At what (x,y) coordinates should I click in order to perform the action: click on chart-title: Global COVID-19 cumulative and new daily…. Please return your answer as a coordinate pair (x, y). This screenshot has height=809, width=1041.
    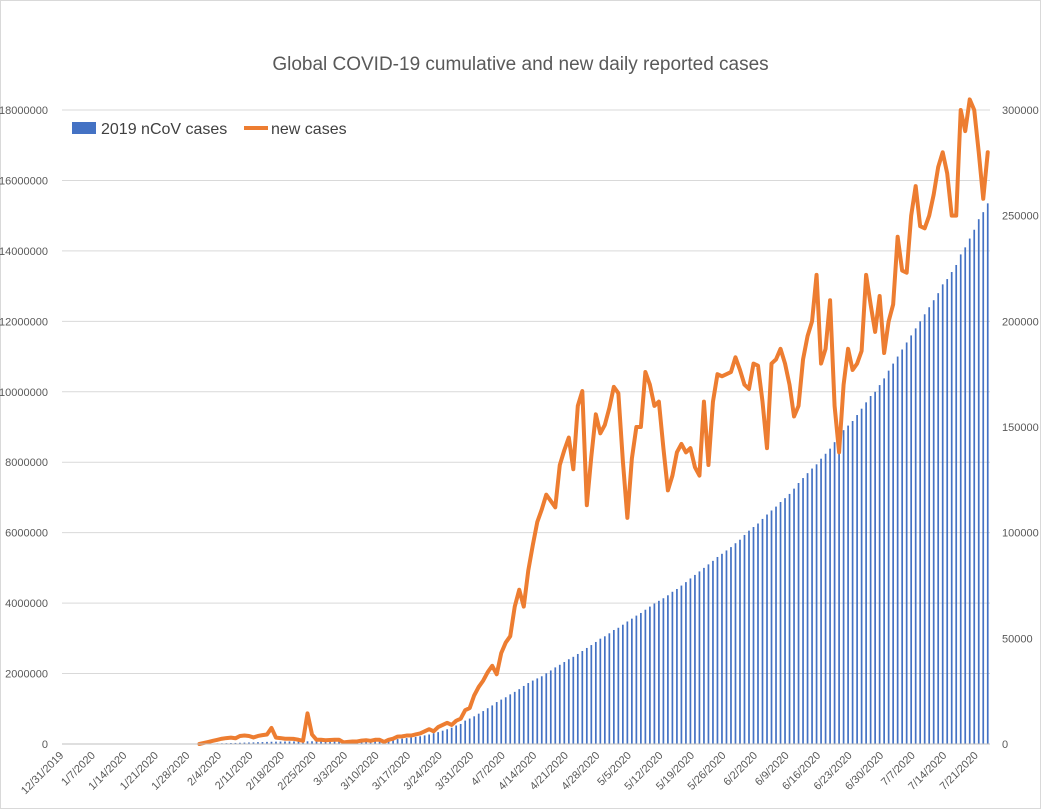
    Looking at the image, I should click on (520, 64).